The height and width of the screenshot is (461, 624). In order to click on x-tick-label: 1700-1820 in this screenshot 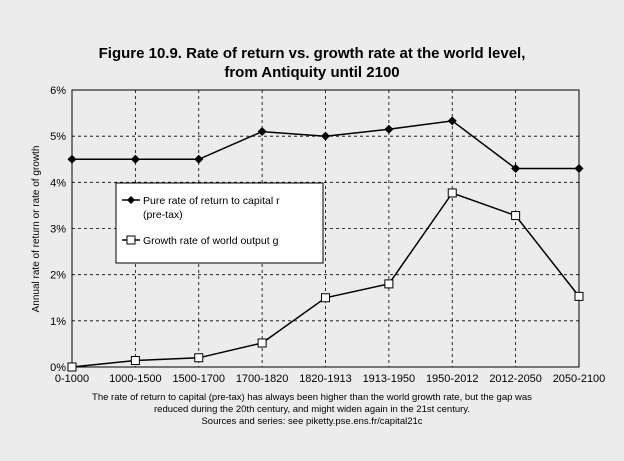, I will do `click(262, 379)`.